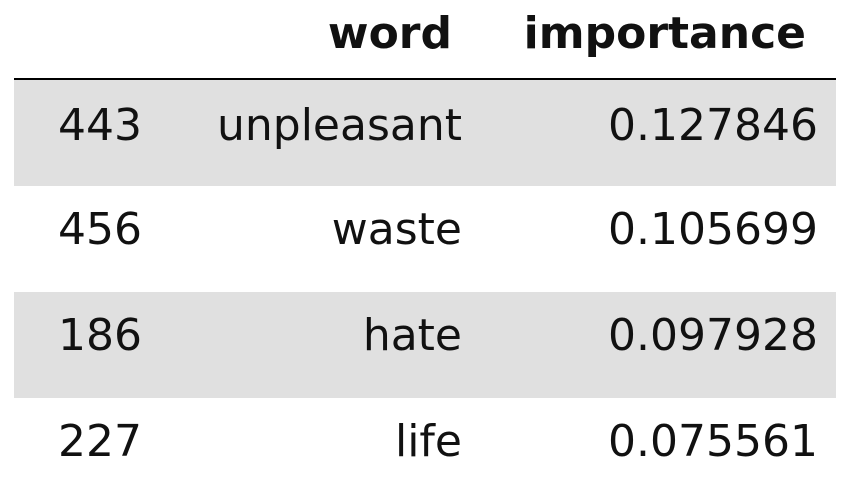 The width and height of the screenshot is (846, 504). Describe the element at coordinates (100, 441) in the screenshot. I see `row-index: 227` at that location.